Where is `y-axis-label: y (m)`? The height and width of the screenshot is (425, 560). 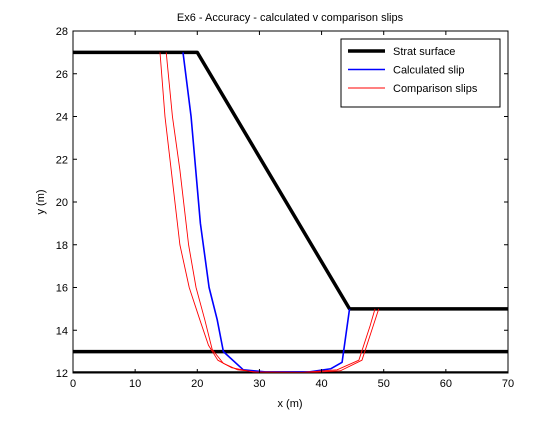
y-axis-label: y (m) is located at coordinates (41, 201).